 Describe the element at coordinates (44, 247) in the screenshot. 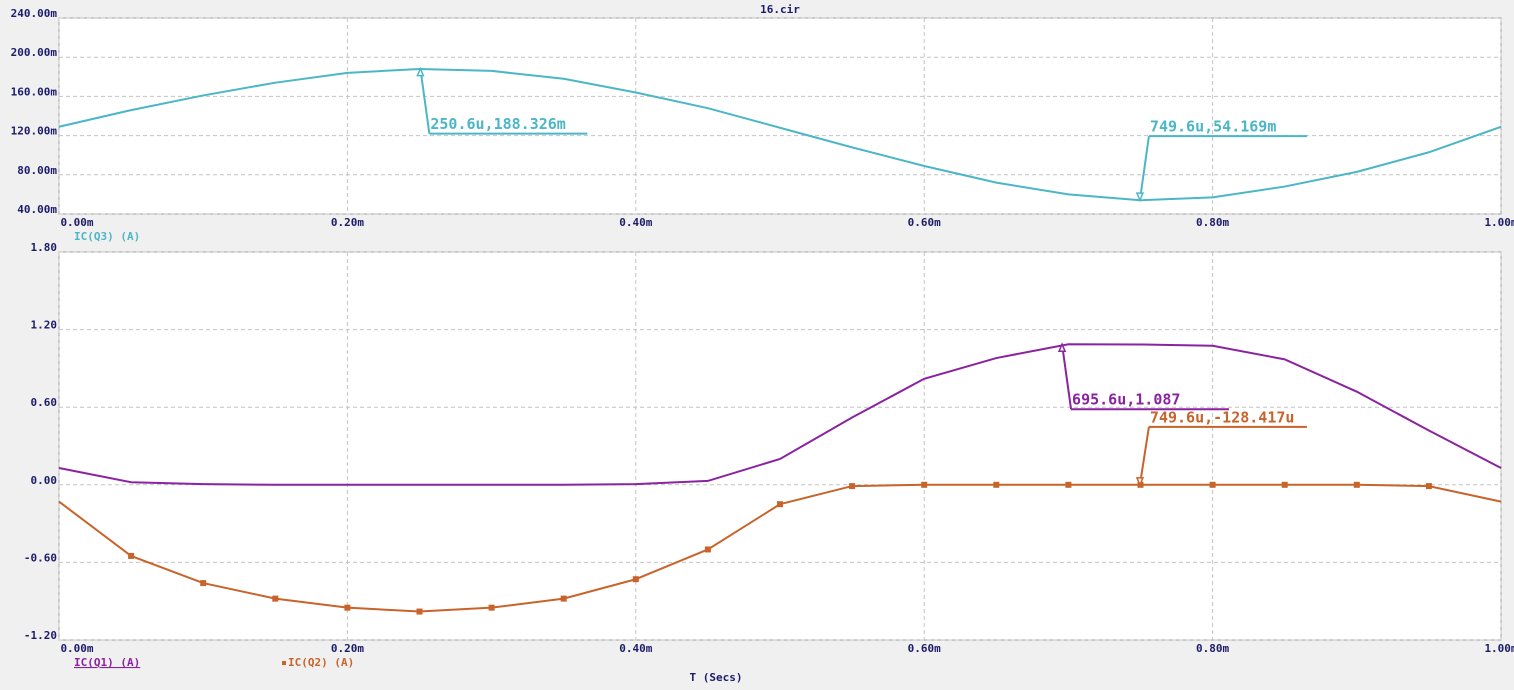

I see `y-tick-label: 1.80` at that location.